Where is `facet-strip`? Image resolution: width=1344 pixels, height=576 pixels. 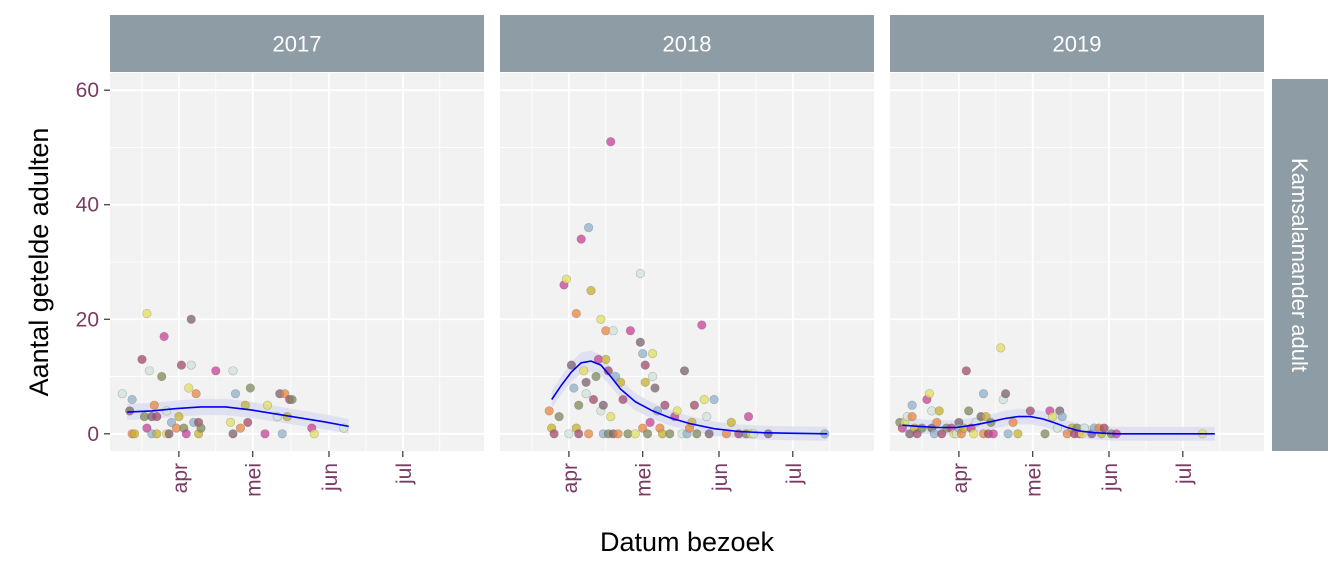 facet-strip is located at coordinates (1077, 43).